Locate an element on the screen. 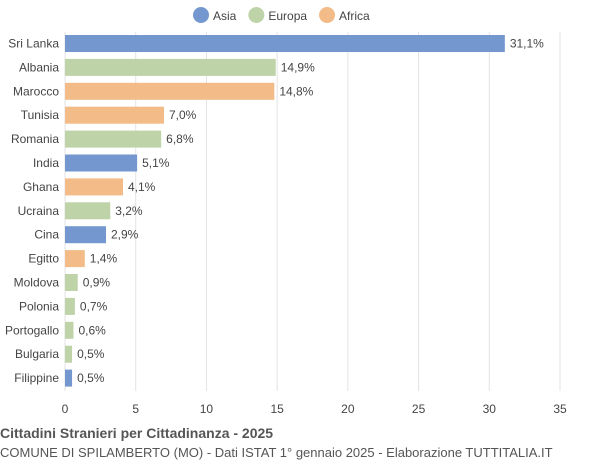 This screenshot has width=600, height=460. data-label: 2,9% is located at coordinates (125, 235).